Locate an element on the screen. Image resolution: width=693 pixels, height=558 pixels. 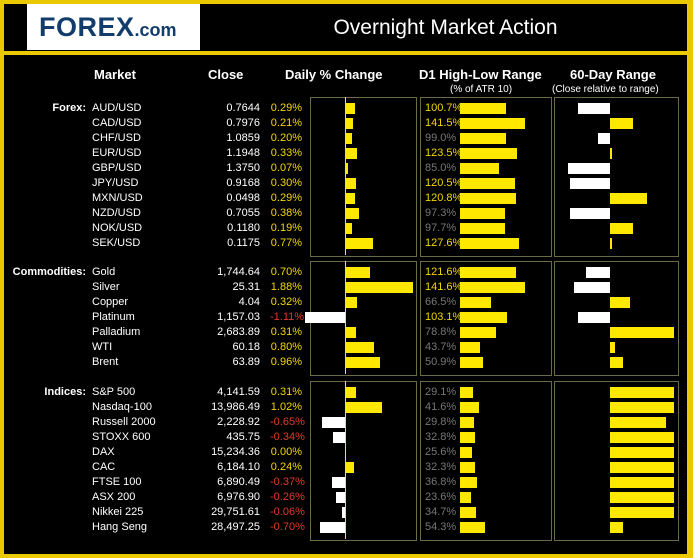
col-header-range60: 60-Day Range is located at coordinates (613, 74).